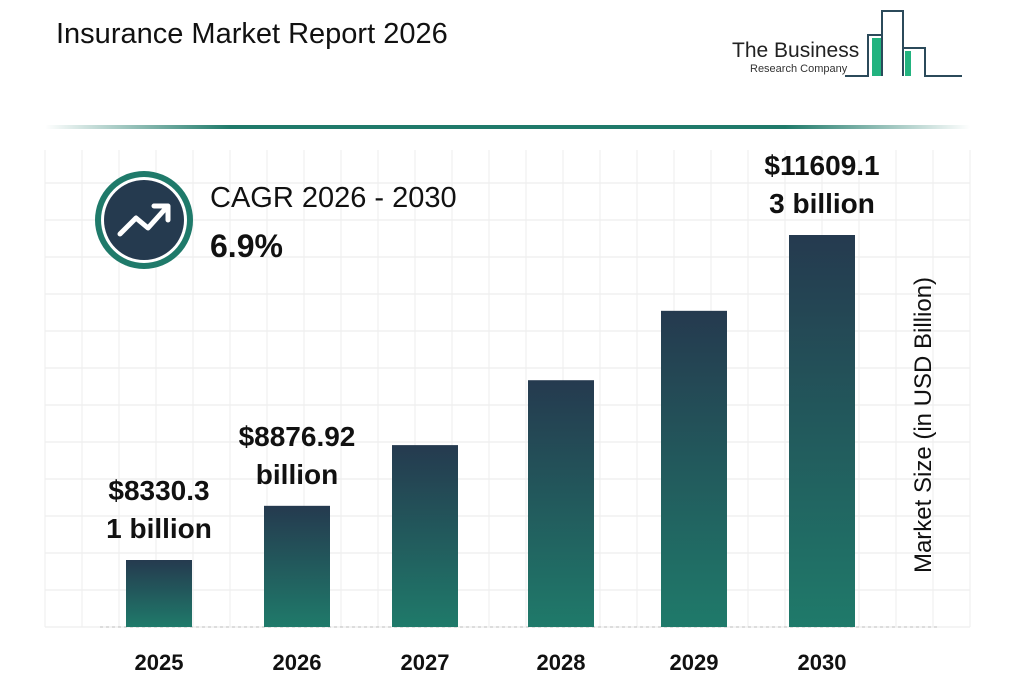 This screenshot has width=1023, height=687. I want to click on data-label: $8330.3, so click(158, 490).